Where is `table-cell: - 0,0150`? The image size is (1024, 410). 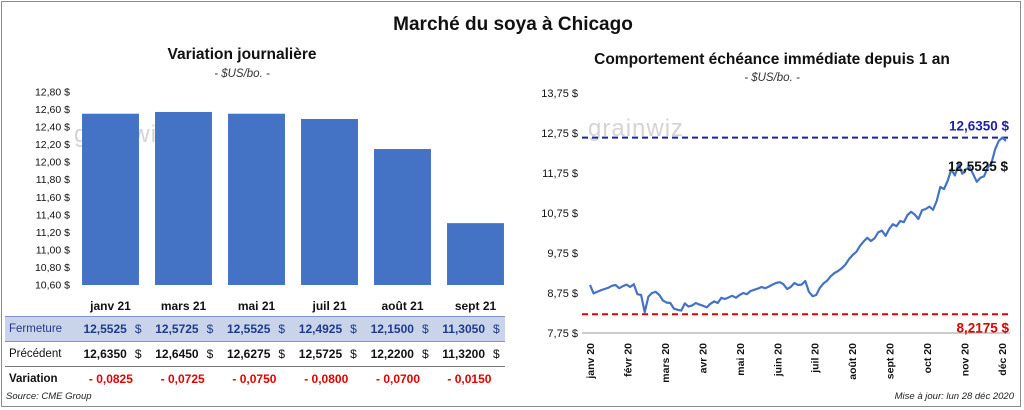 table-cell: - 0,0150 is located at coordinates (469, 379).